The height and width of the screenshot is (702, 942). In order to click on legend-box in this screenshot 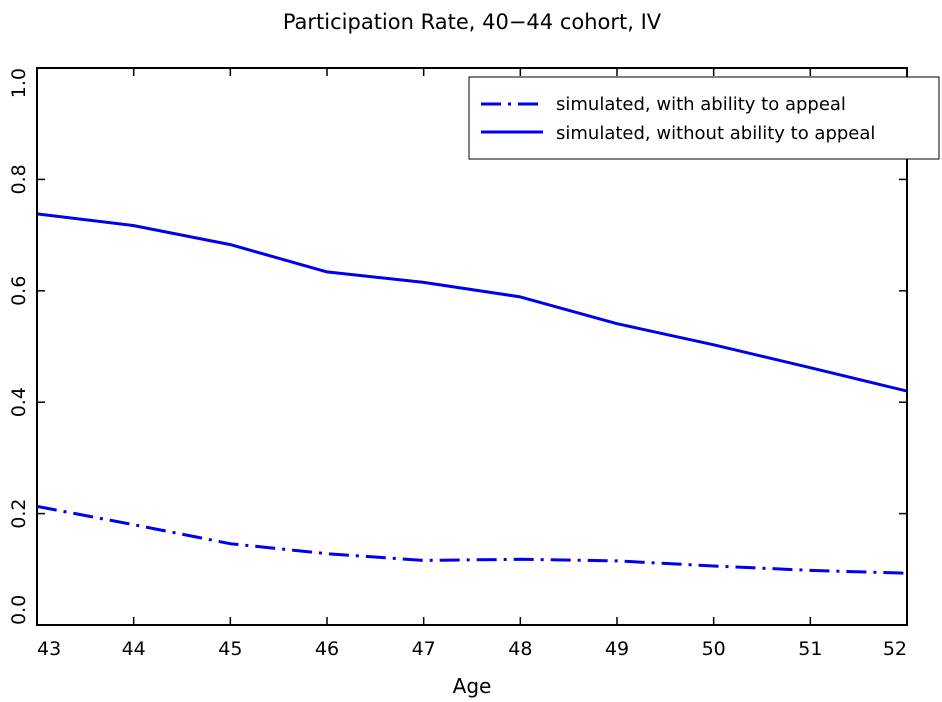, I will do `click(704, 118)`.